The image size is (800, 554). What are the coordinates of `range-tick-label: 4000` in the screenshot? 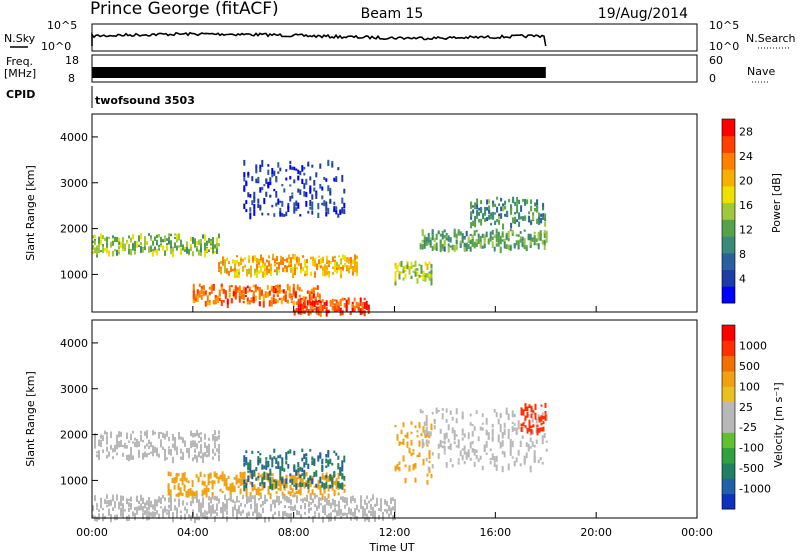 It's located at (74, 343).